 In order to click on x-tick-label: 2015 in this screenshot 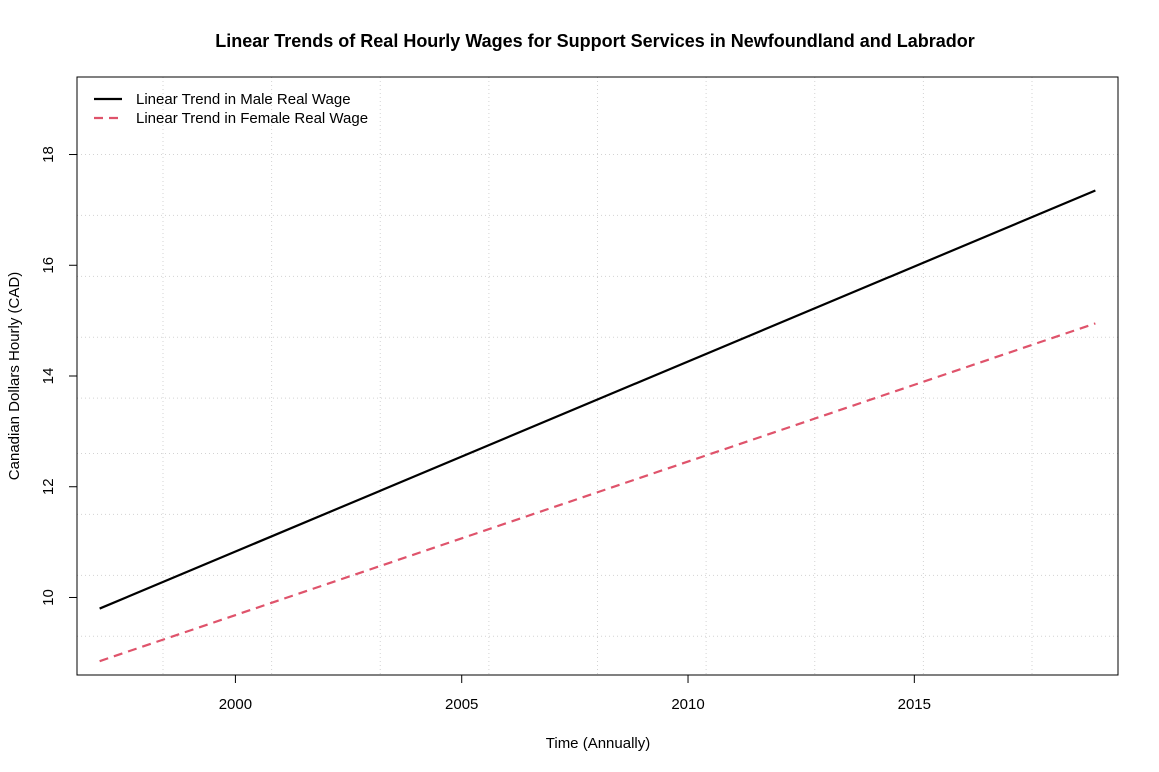, I will do `click(914, 704)`.